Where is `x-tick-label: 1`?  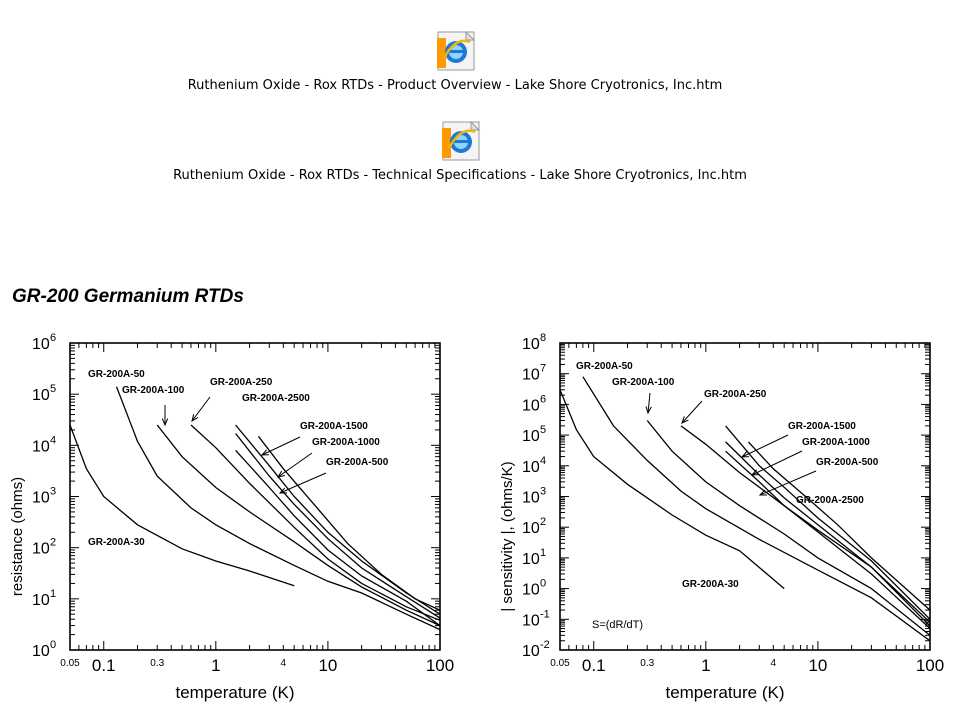
x-tick-label: 1 is located at coordinates (705, 665).